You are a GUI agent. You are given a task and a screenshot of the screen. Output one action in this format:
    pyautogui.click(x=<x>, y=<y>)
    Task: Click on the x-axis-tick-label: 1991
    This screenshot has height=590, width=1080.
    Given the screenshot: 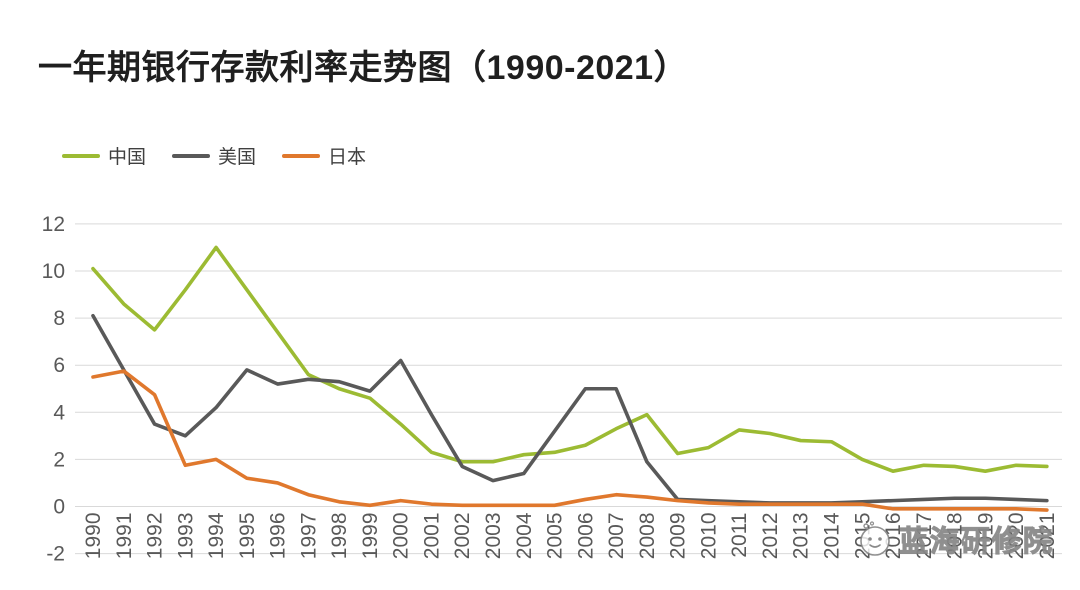 What is the action you would take?
    pyautogui.click(x=124, y=536)
    